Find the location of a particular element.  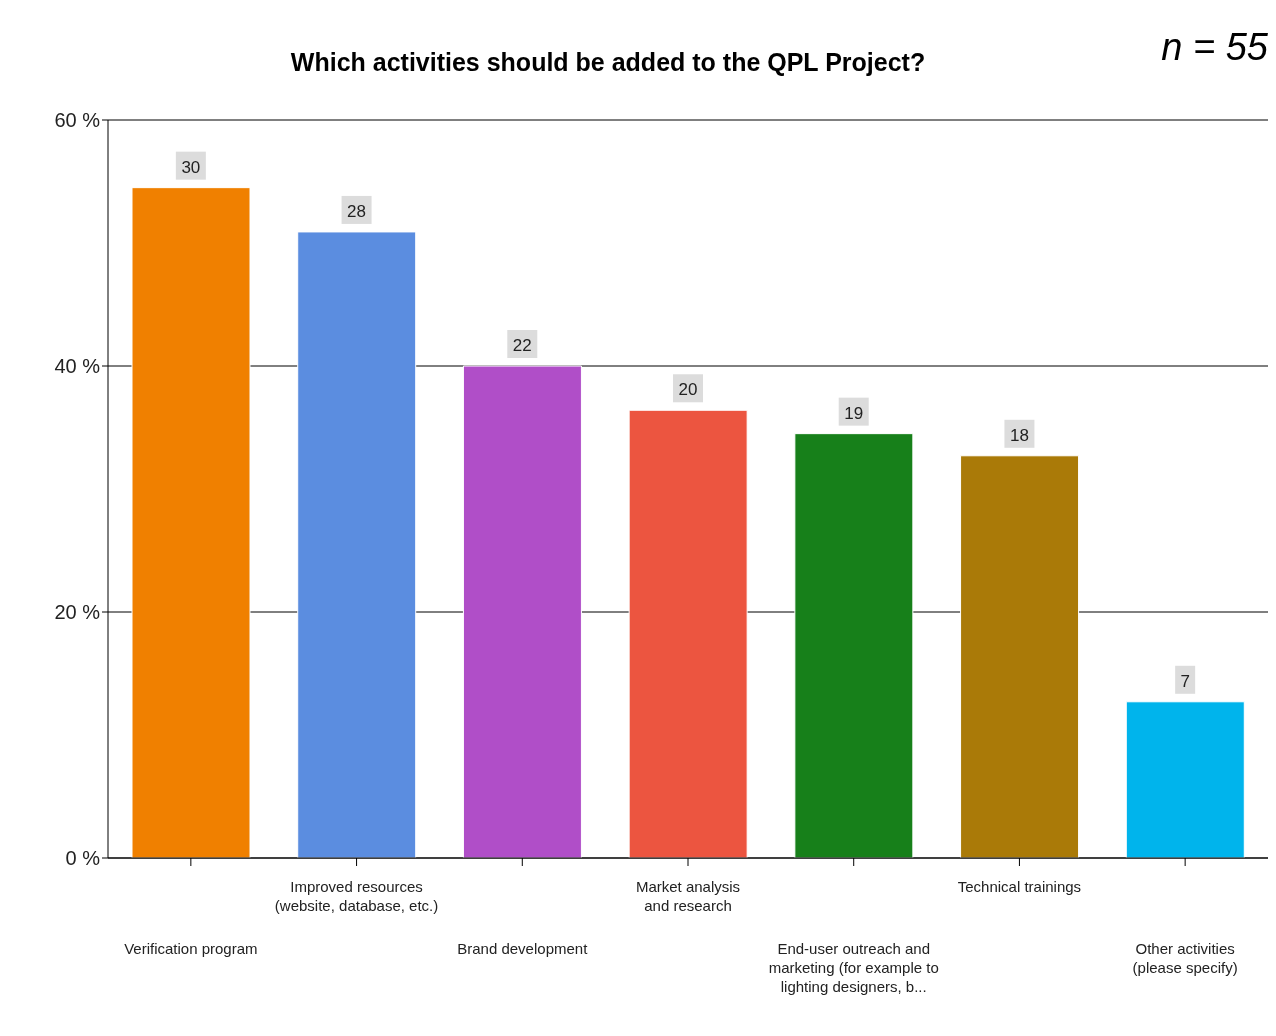

annotation: 30 is located at coordinates (191, 167).